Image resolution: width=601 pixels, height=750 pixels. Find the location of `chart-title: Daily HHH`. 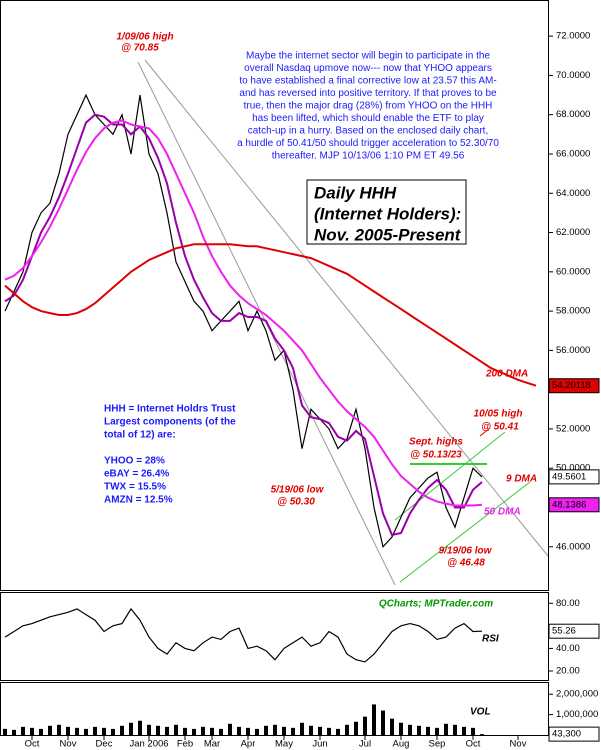

chart-title: Daily HHH is located at coordinates (355, 192).